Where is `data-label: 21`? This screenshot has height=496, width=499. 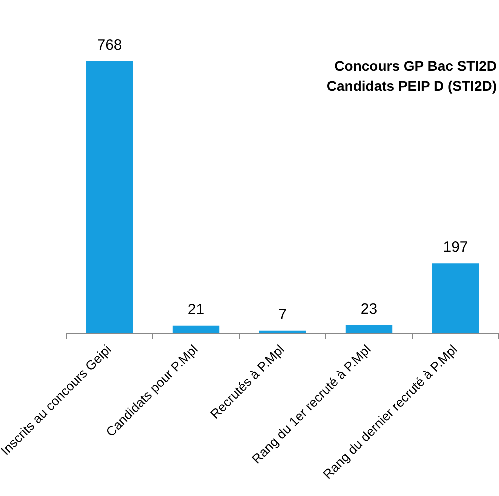 data-label: 21 is located at coordinates (196, 310).